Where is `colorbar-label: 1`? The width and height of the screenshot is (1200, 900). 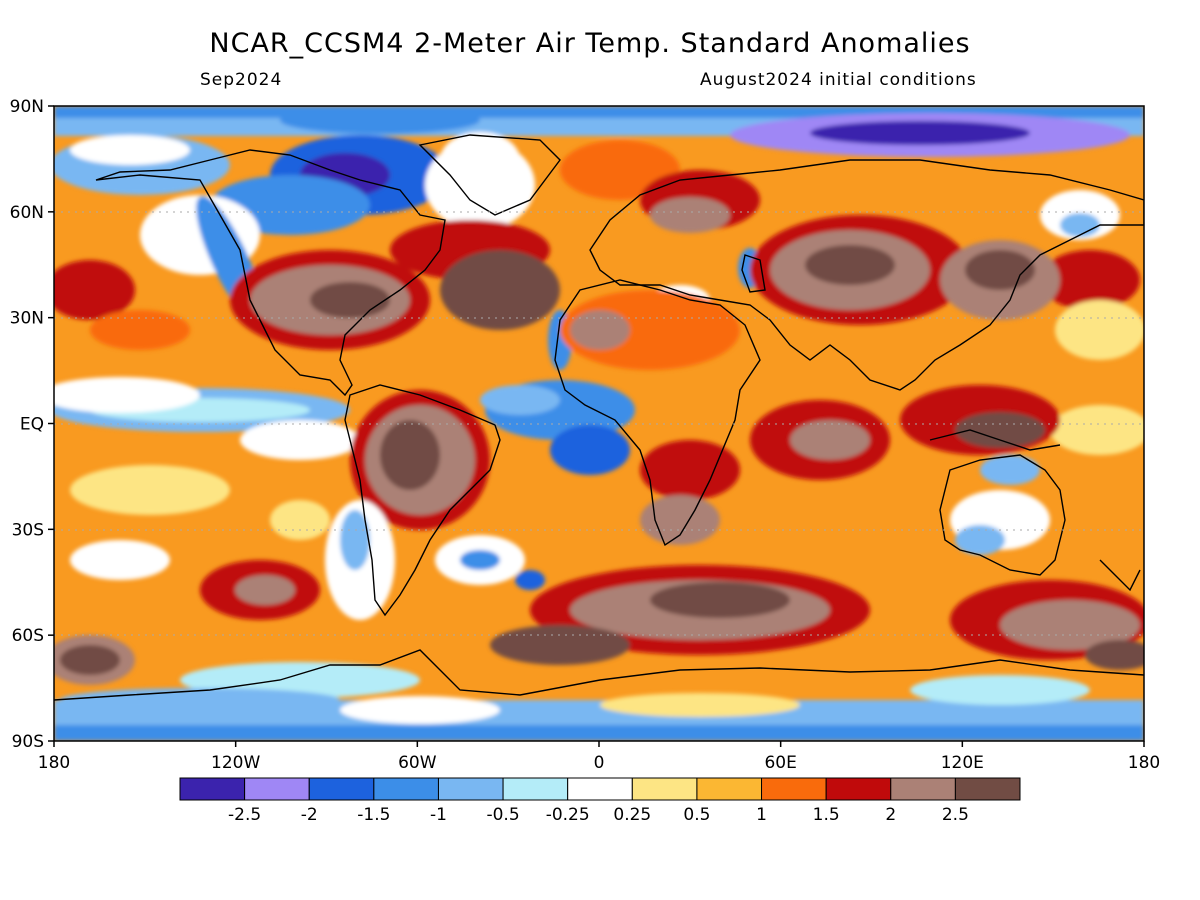 colorbar-label: 1 is located at coordinates (761, 815).